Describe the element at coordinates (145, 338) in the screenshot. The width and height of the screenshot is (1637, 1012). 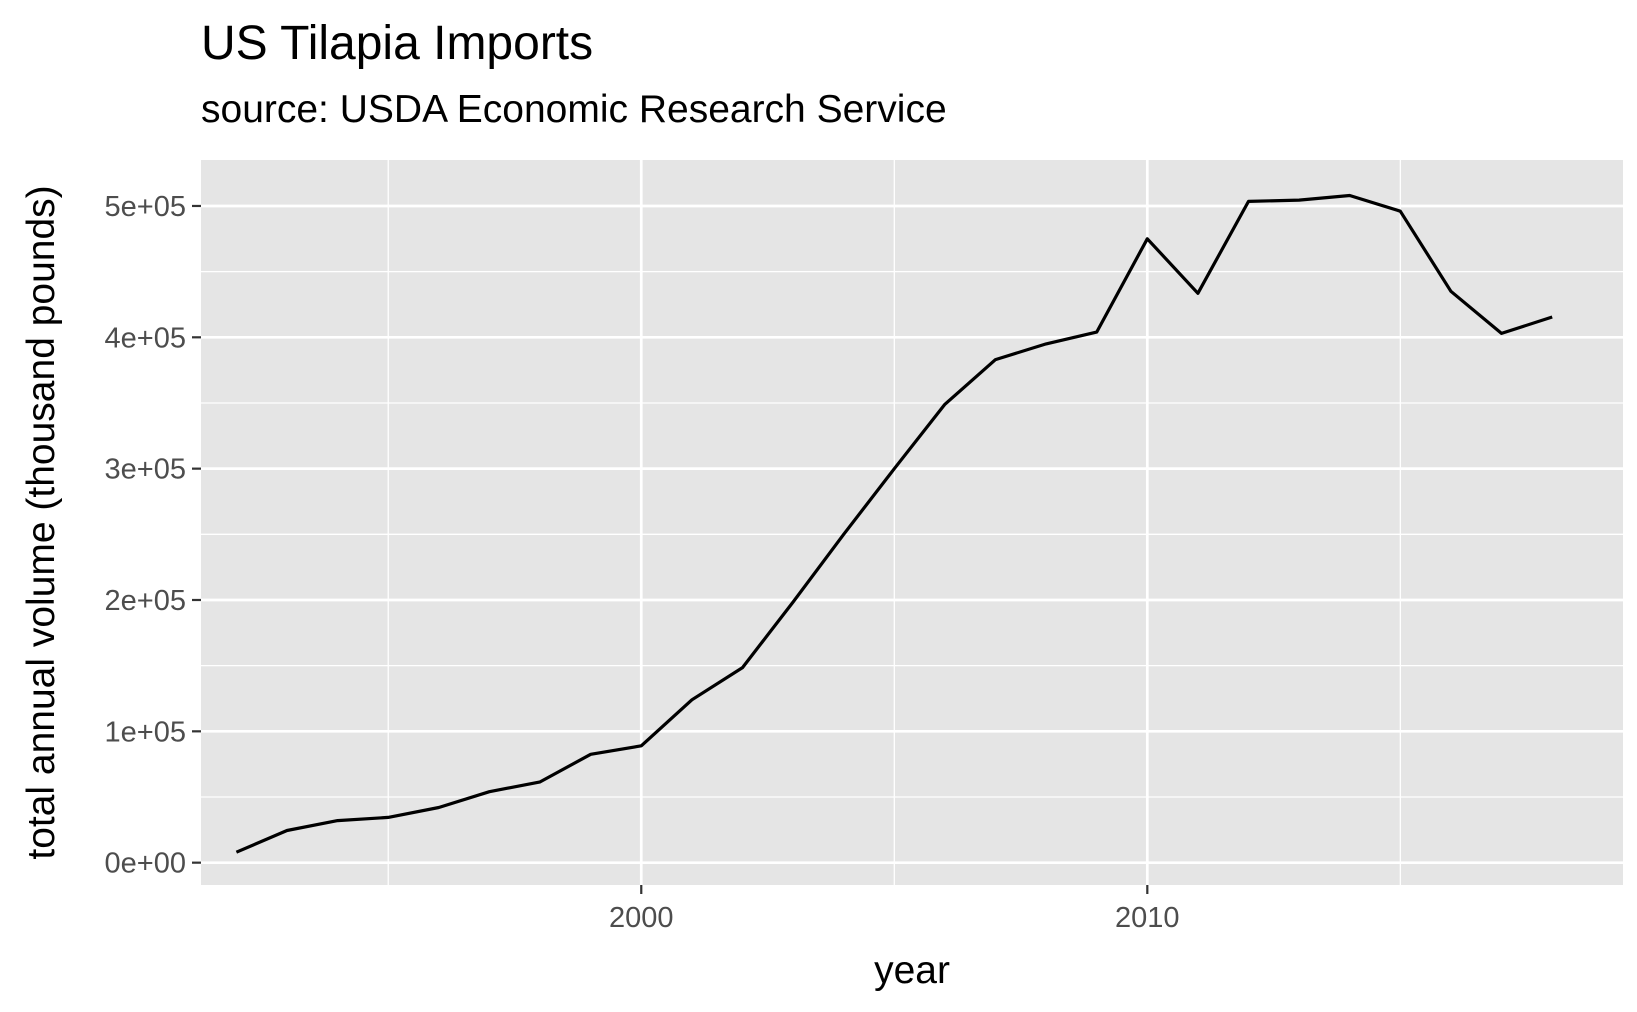
I see `y-tick-label: 4e+05` at that location.